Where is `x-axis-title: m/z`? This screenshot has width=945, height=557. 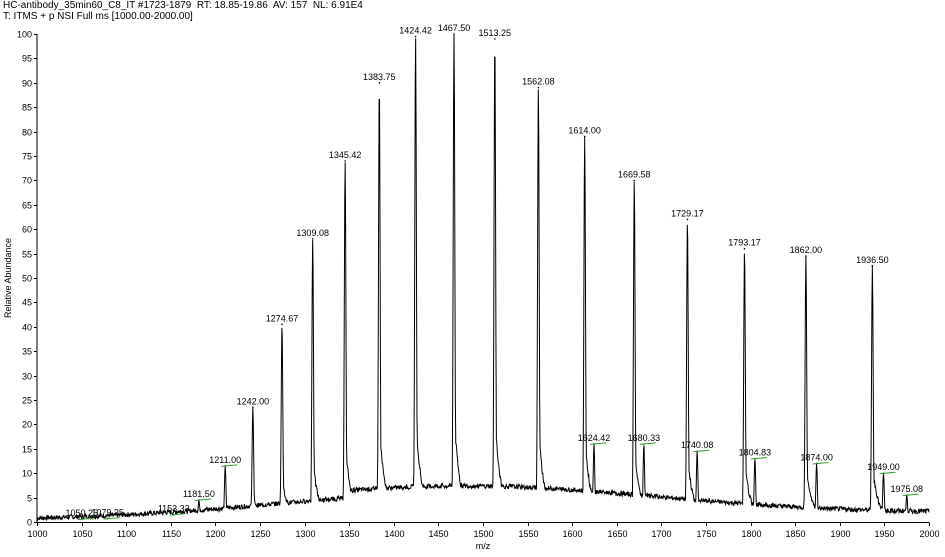 x-axis-title: m/z is located at coordinates (483, 546).